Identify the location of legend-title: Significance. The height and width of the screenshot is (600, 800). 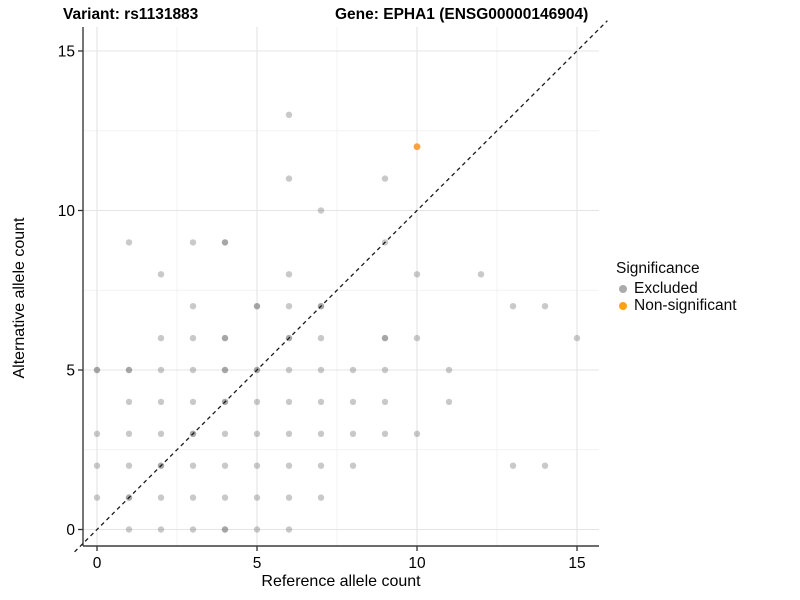
(658, 268).